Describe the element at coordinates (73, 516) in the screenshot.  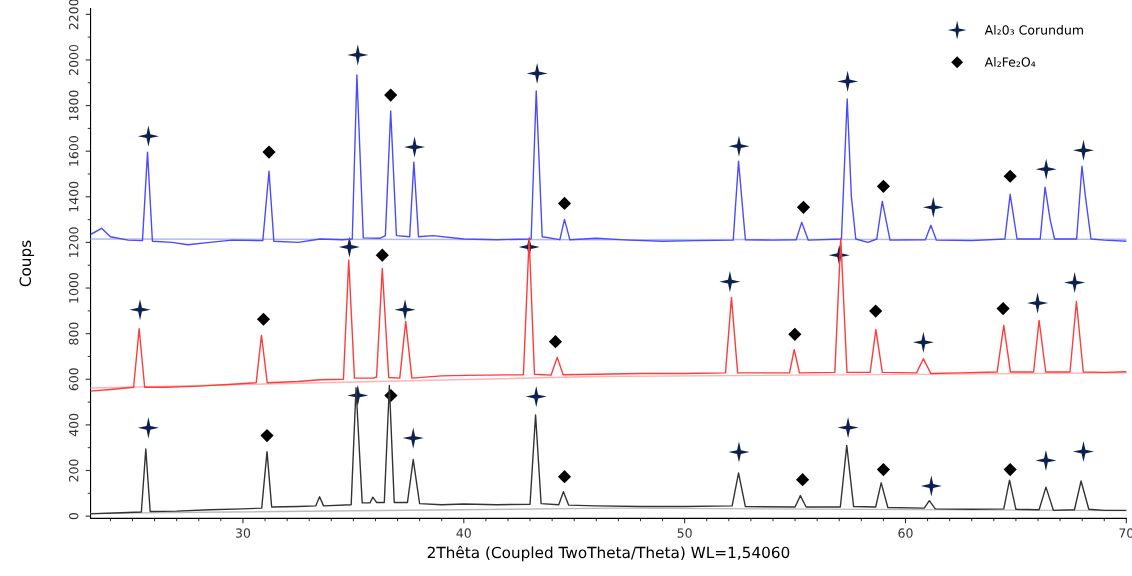
I see `y-tick-label: 0` at that location.